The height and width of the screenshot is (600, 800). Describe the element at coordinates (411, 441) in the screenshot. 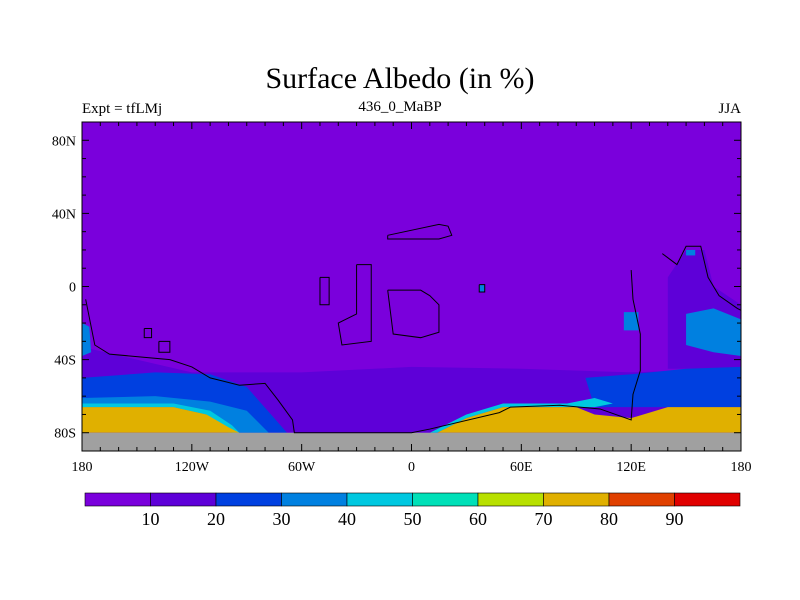

I see `missing-data-band` at that location.